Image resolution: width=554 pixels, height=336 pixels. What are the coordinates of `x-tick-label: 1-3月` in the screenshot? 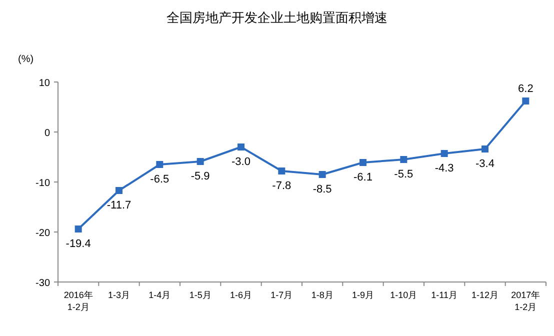 It's located at (119, 295).